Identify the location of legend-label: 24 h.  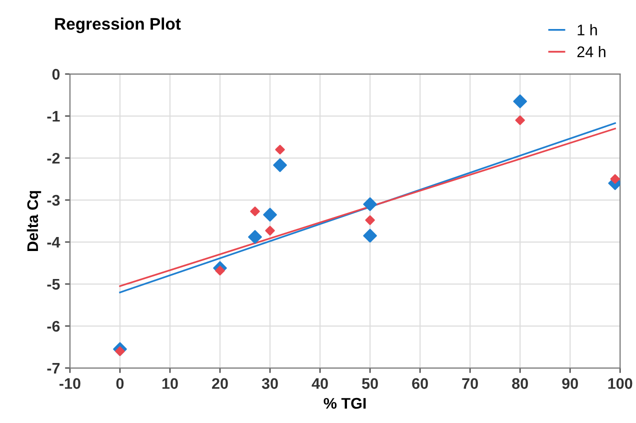
(591, 52).